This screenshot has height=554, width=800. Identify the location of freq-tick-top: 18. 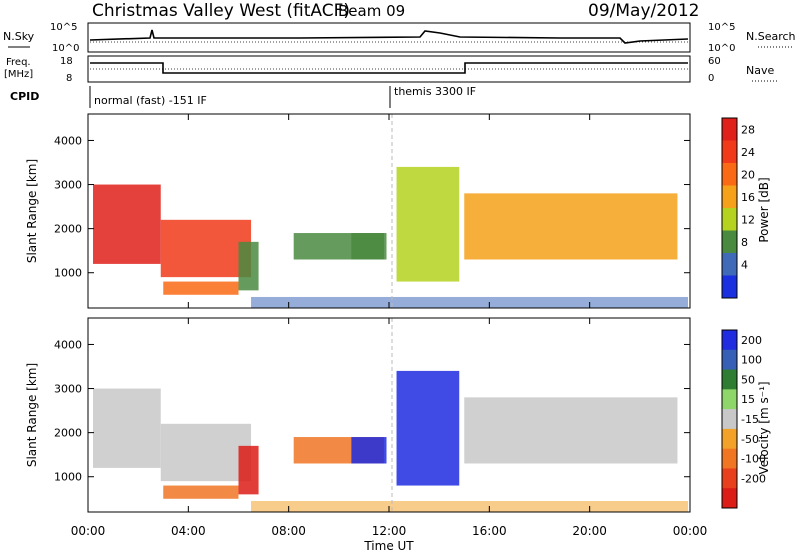
(66, 61).